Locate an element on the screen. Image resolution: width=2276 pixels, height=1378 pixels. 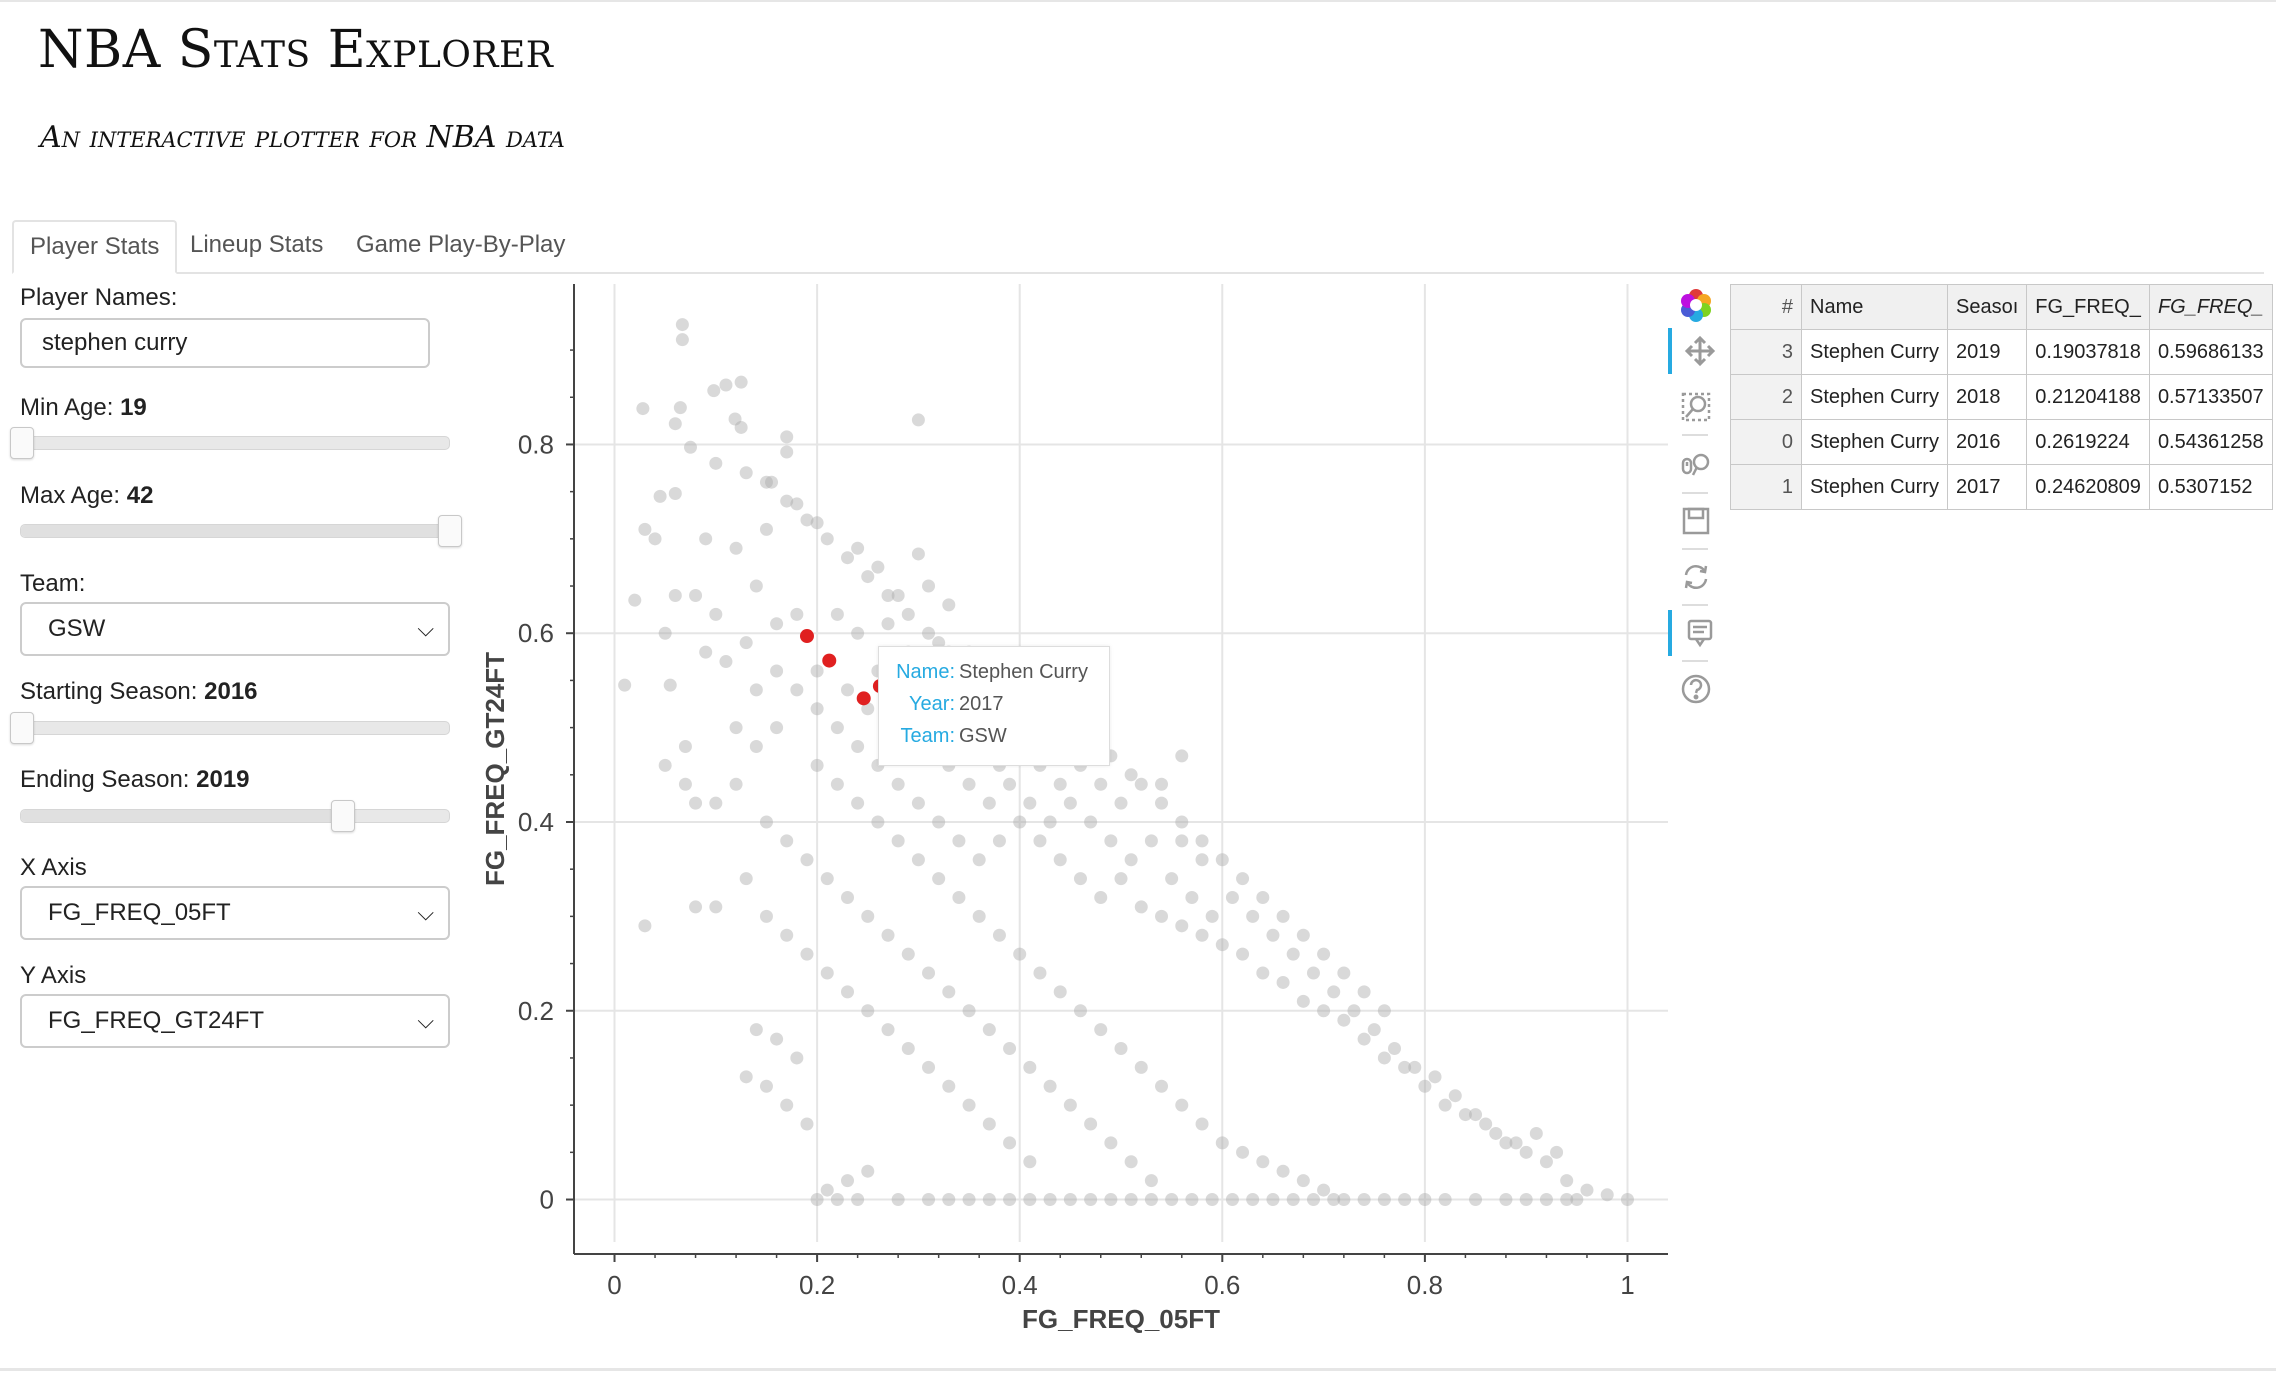
starting-season-slider-handle is located at coordinates (22, 728).